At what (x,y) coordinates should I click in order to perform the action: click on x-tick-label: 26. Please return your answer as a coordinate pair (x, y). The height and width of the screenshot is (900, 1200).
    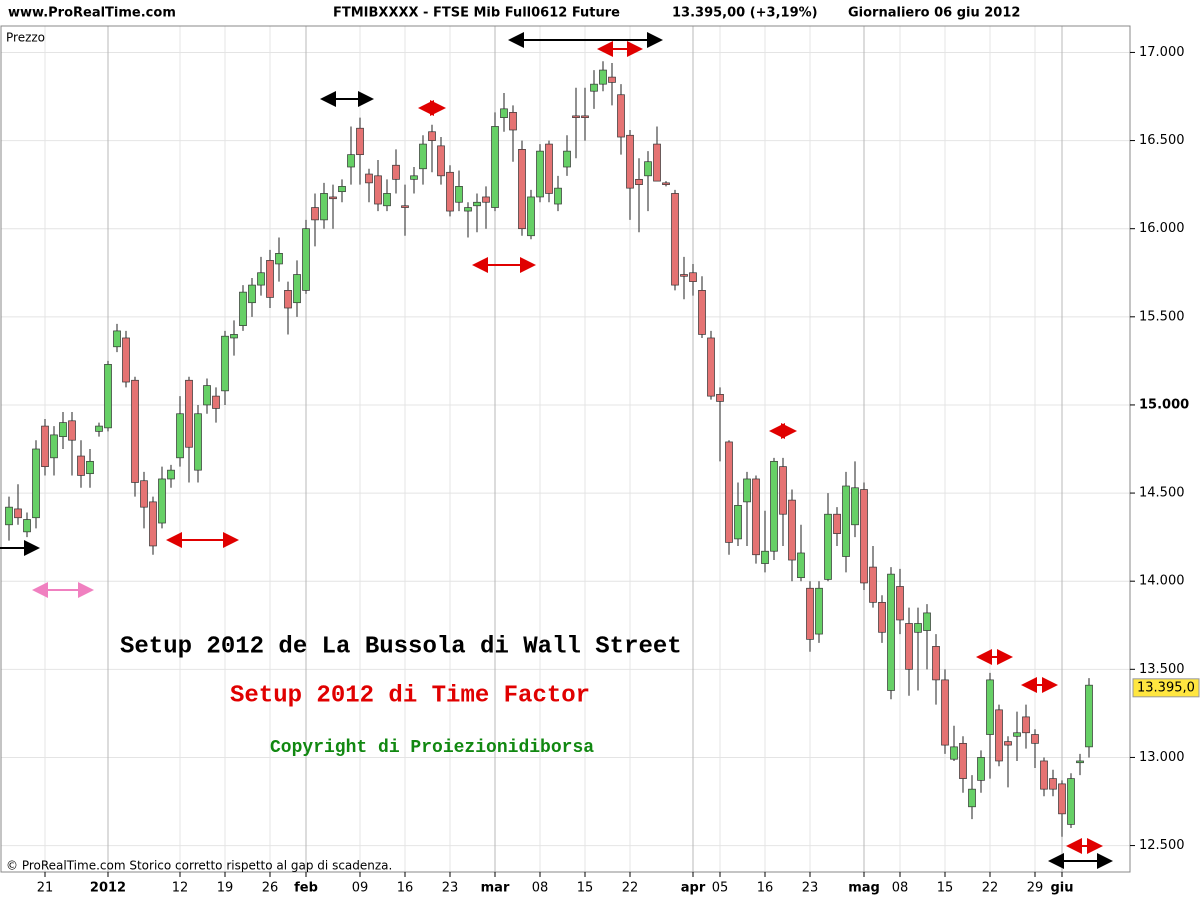
    Looking at the image, I should click on (270, 888).